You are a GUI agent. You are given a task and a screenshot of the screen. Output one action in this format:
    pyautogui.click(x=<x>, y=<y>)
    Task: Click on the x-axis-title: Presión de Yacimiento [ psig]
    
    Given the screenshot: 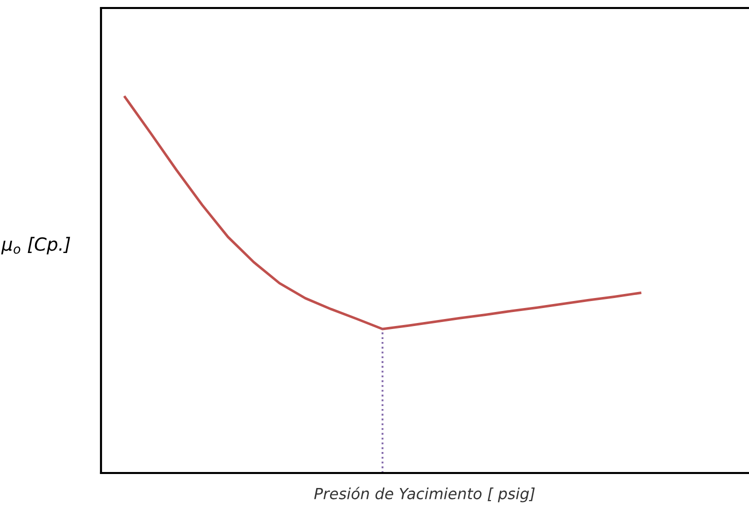 What is the action you would take?
    pyautogui.click(x=424, y=494)
    